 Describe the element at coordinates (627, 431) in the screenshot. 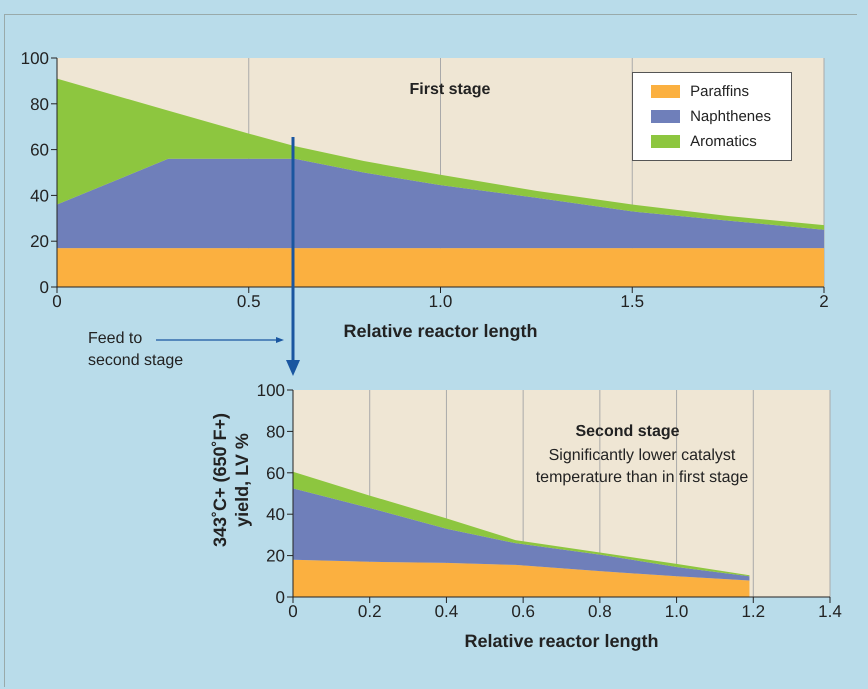

I see `annotation: Second stage` at that location.